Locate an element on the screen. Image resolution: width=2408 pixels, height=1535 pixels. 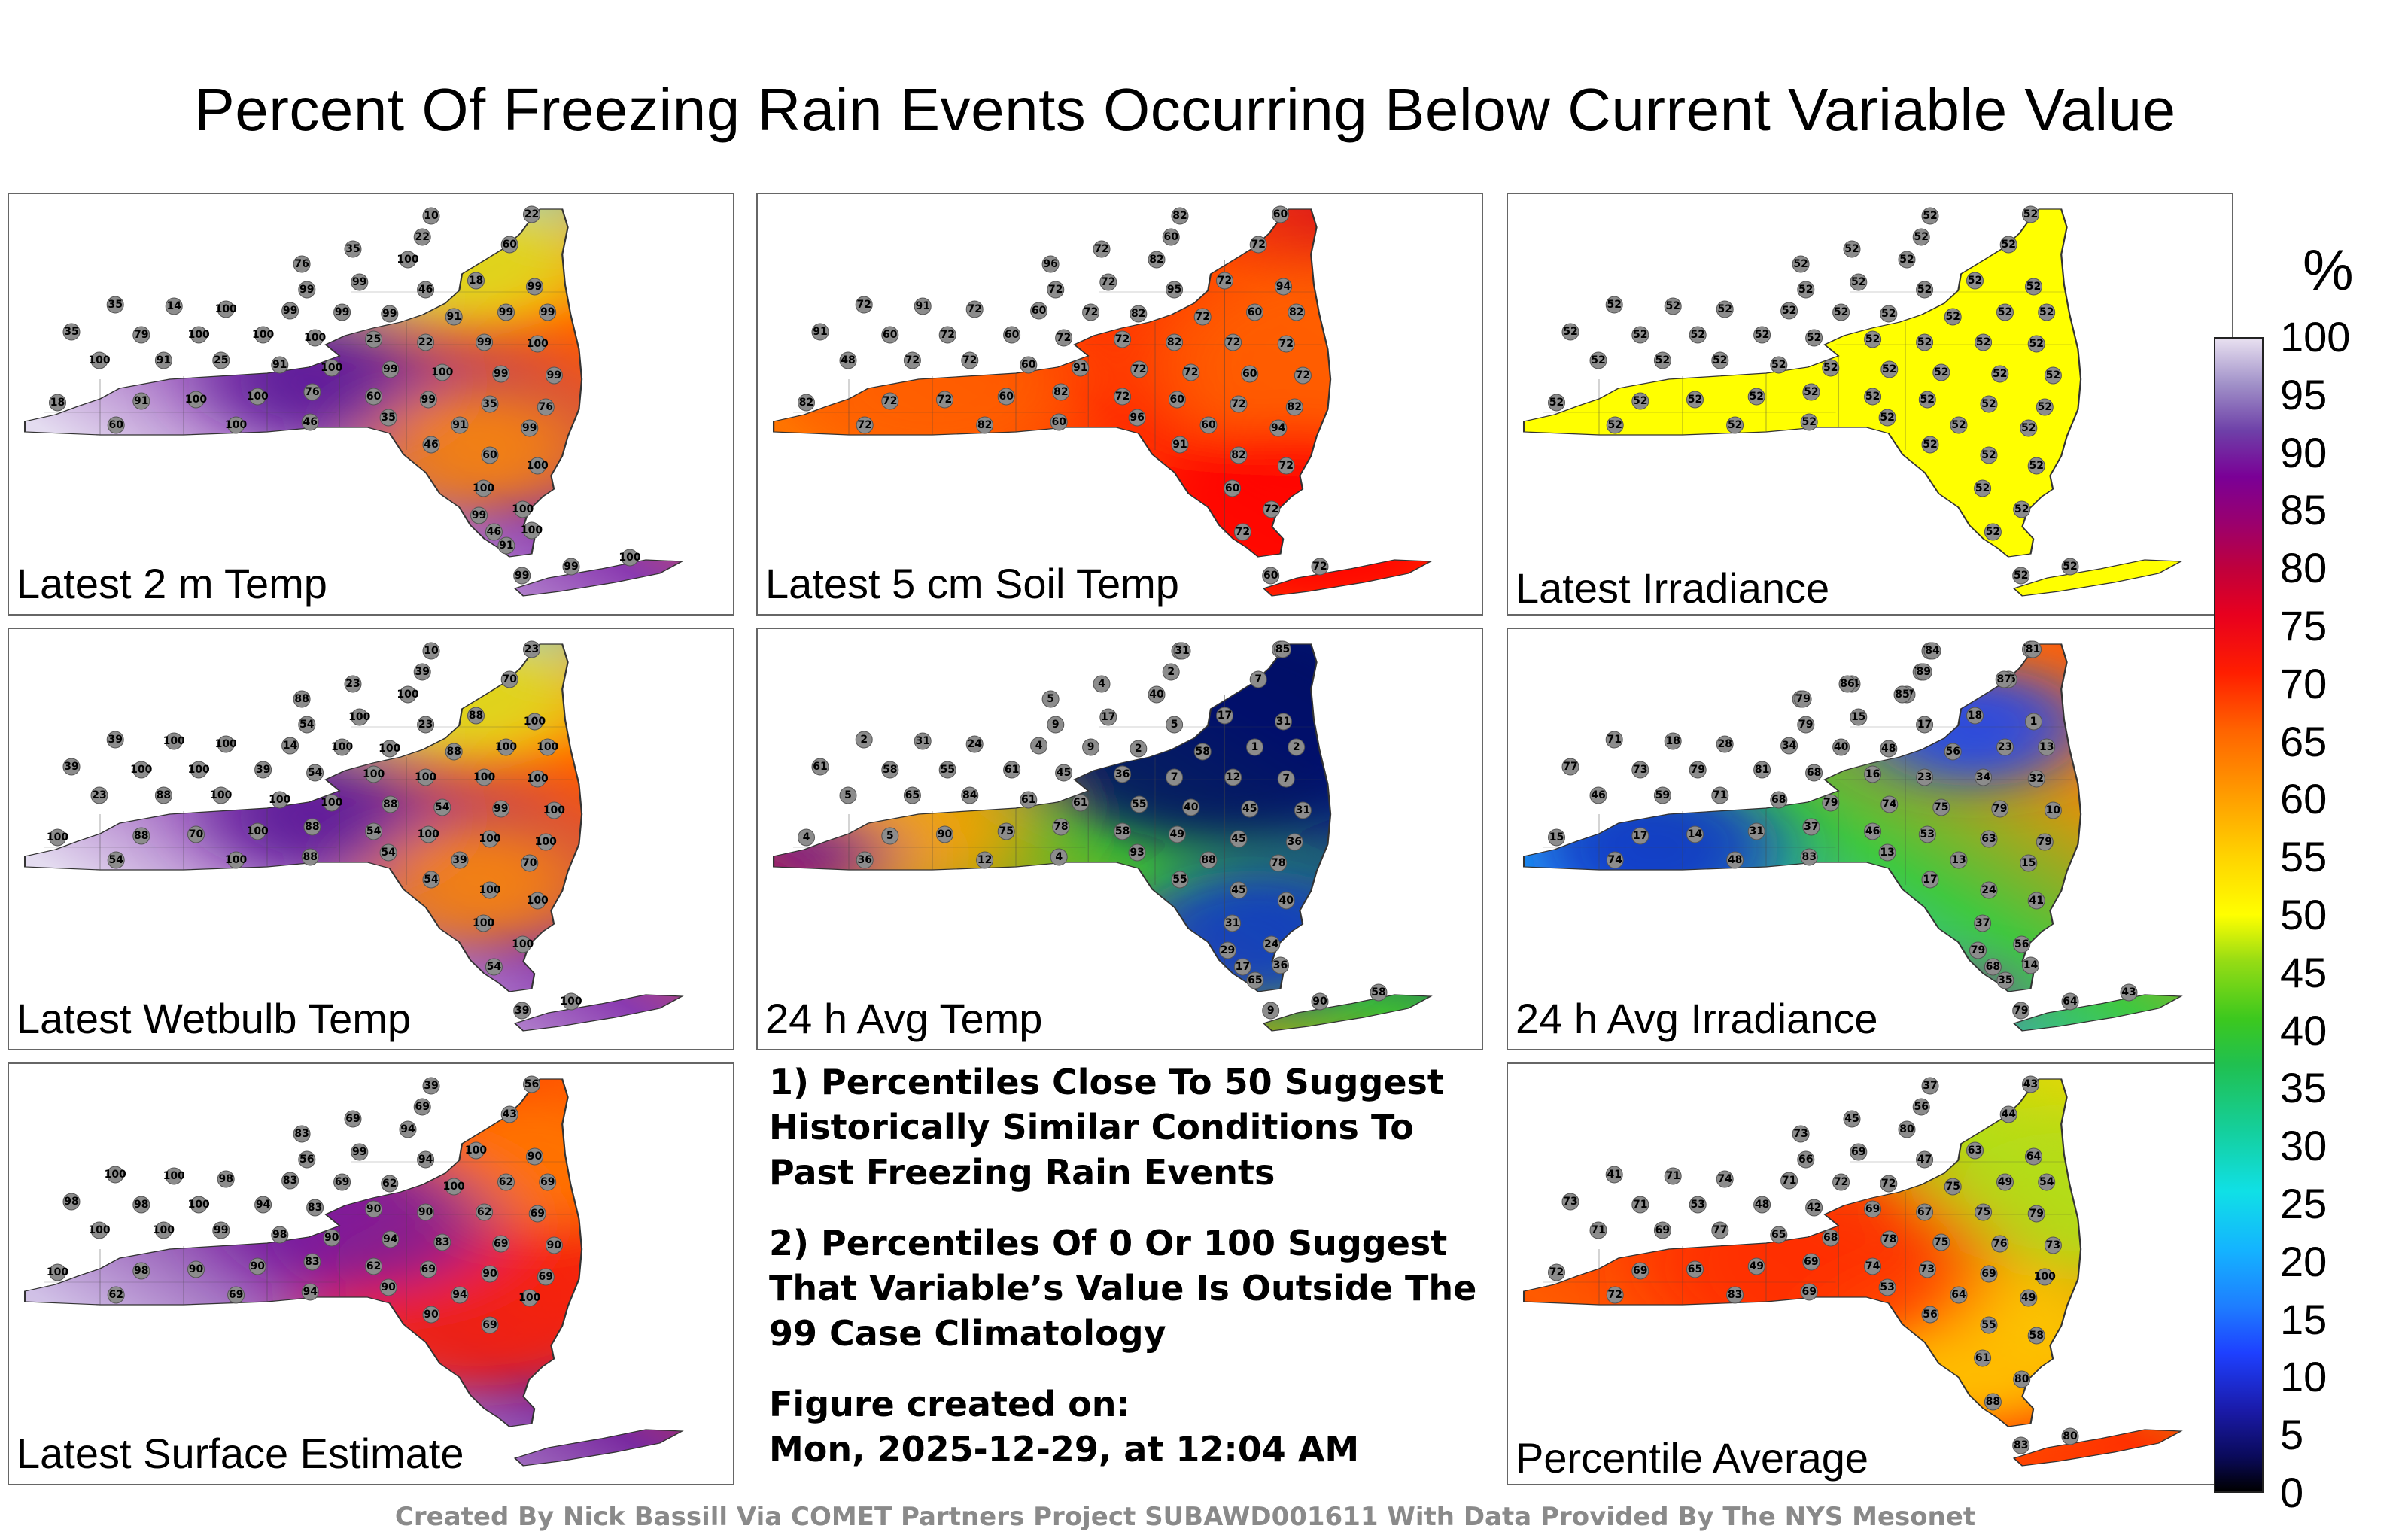
station-value: 5 is located at coordinates (1050, 699).